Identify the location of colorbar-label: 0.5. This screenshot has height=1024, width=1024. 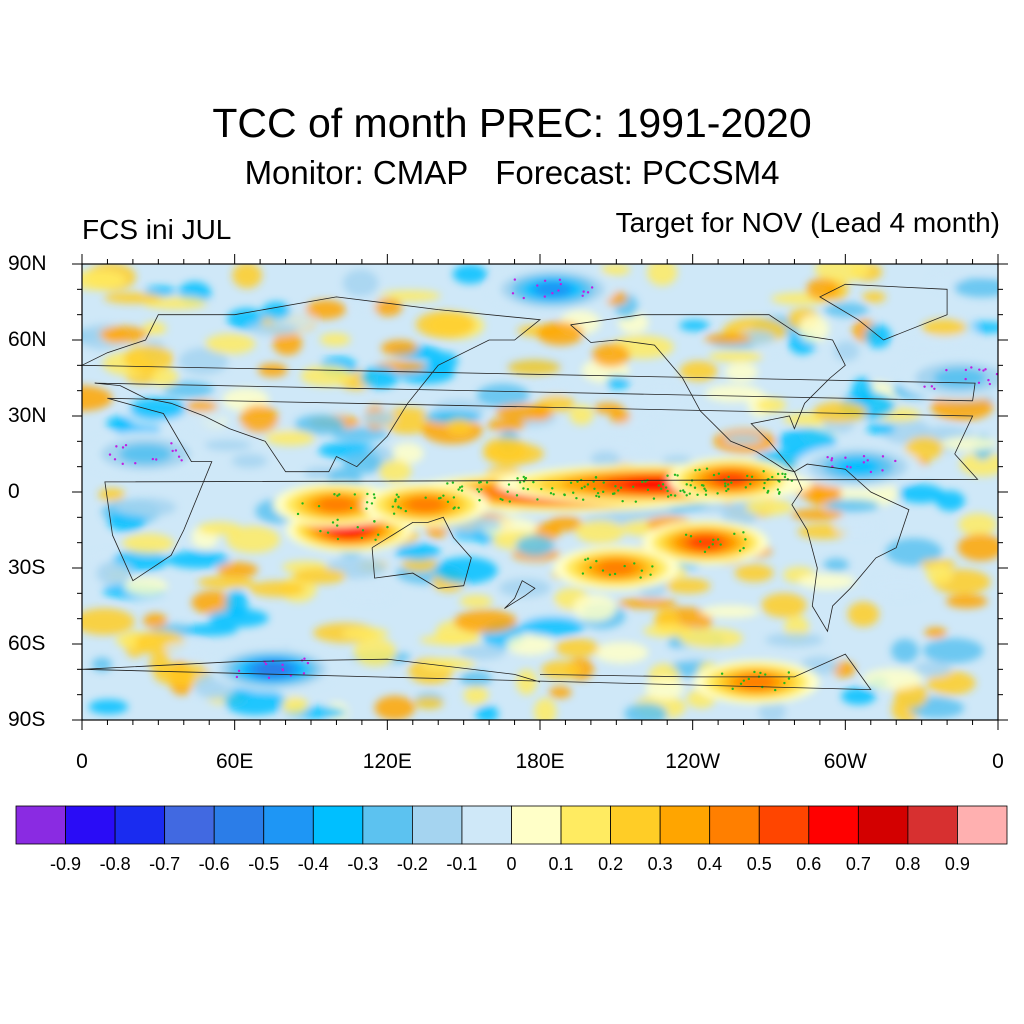
(759, 864).